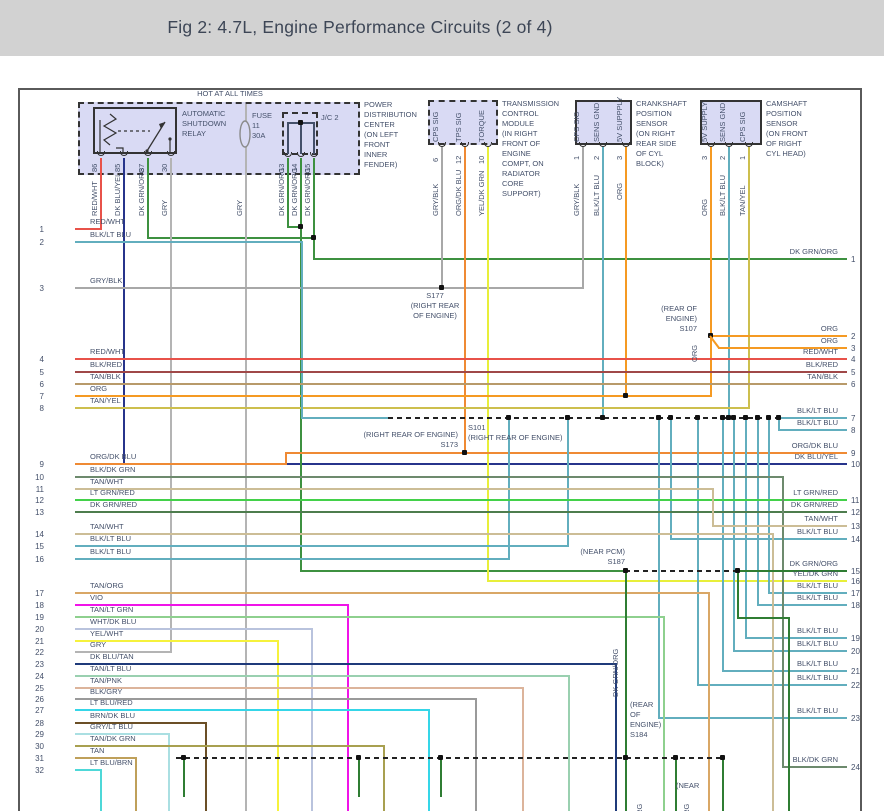 The height and width of the screenshot is (811, 884). Describe the element at coordinates (39, 746) in the screenshot. I see `left-stub-number: 30` at that location.